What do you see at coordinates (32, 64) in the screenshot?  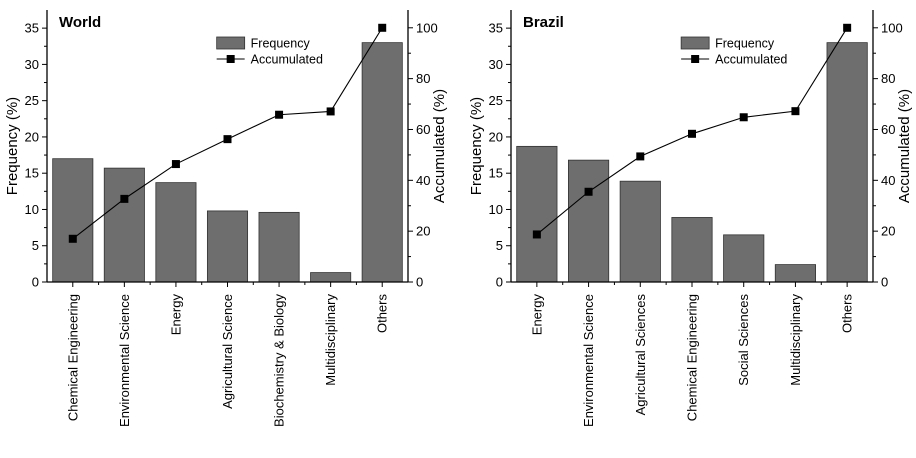 I see `world-ytick-label-6: 30` at bounding box center [32, 64].